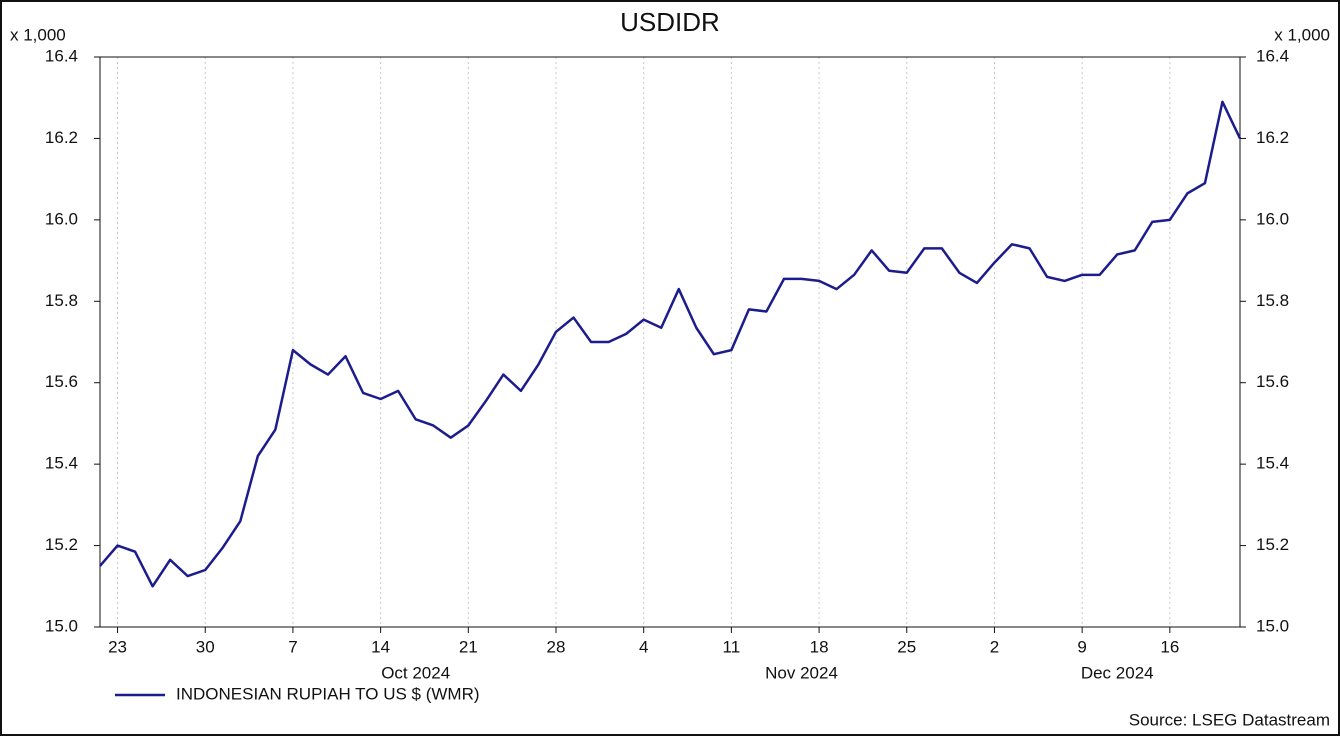 The width and height of the screenshot is (1340, 736). What do you see at coordinates (1117, 672) in the screenshot?
I see `month-label: Dec 2024` at bounding box center [1117, 672].